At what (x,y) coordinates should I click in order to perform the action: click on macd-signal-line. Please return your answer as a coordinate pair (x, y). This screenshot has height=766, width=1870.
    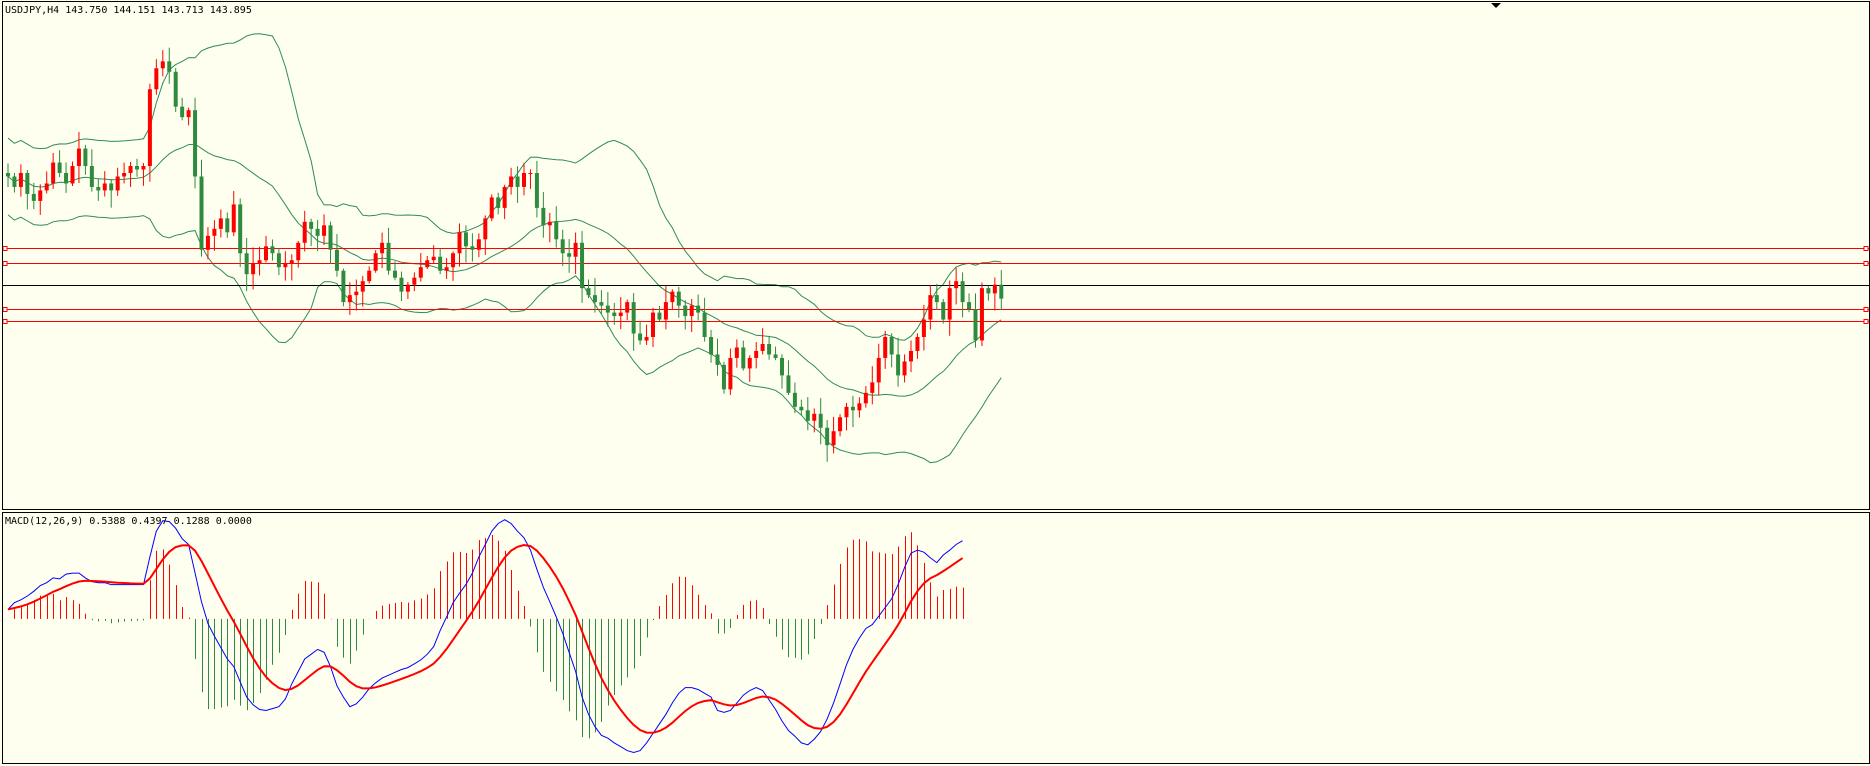
    Looking at the image, I should click on (485, 638).